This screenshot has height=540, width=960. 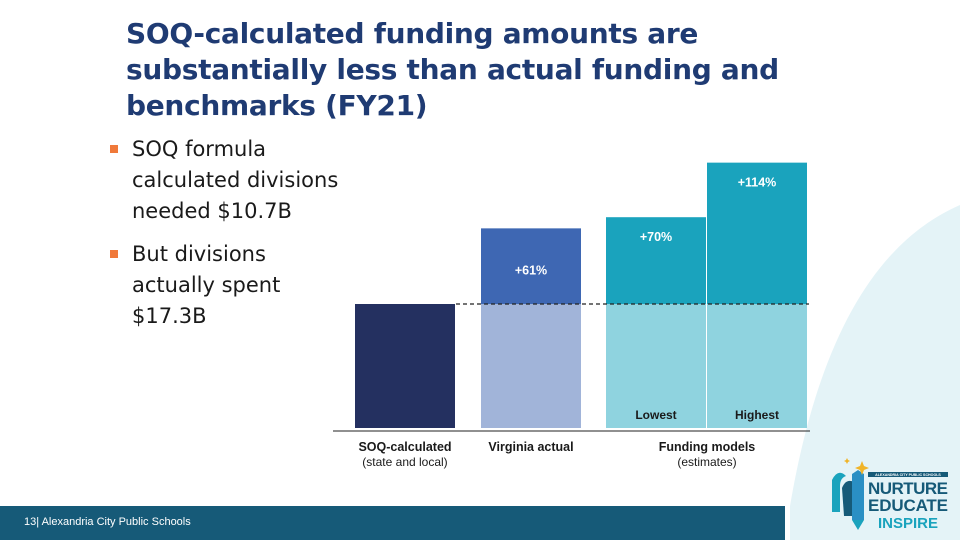 What do you see at coordinates (656, 237) in the screenshot?
I see `increase-data-label: +70%` at bounding box center [656, 237].